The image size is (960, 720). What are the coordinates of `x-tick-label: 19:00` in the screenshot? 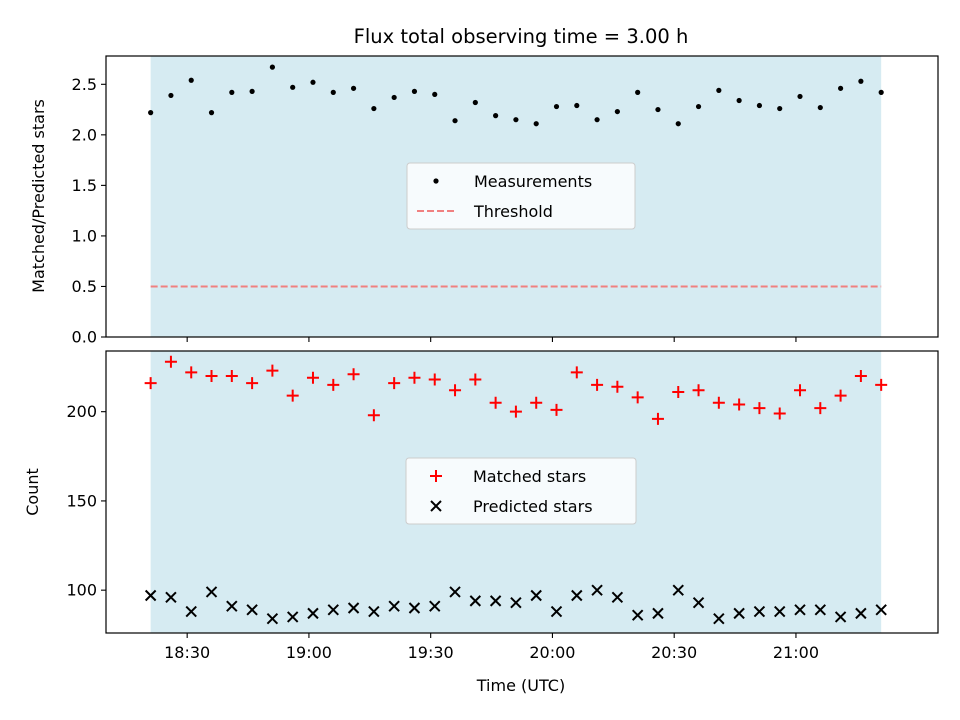 It's located at (309, 652).